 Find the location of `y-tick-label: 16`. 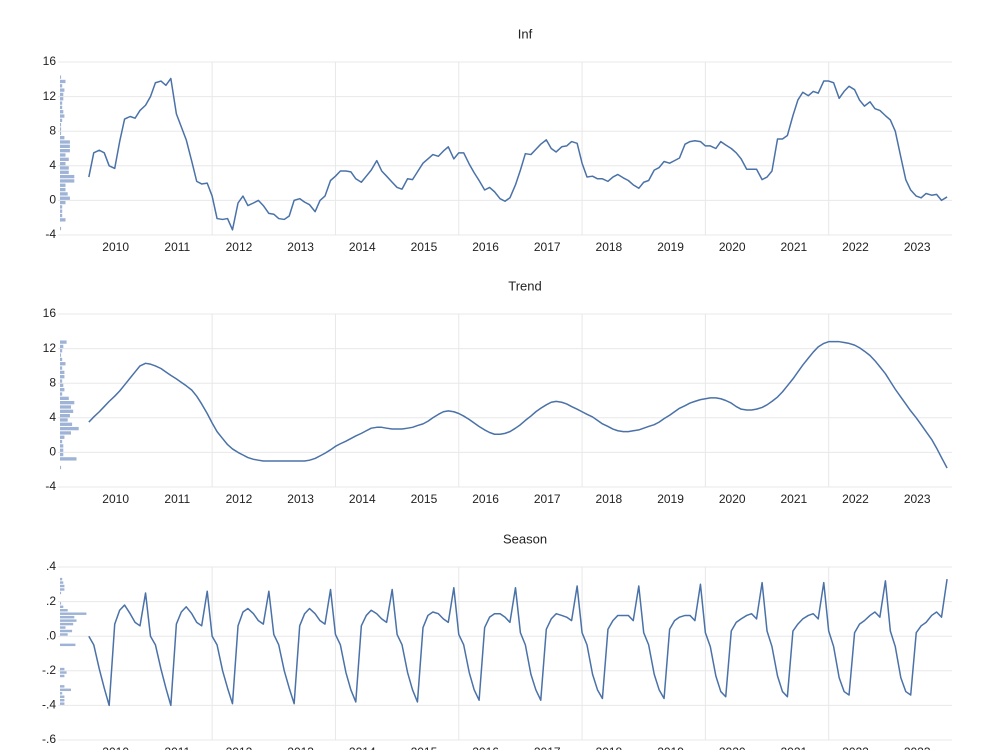

y-tick-label: 16 is located at coordinates (50, 61).